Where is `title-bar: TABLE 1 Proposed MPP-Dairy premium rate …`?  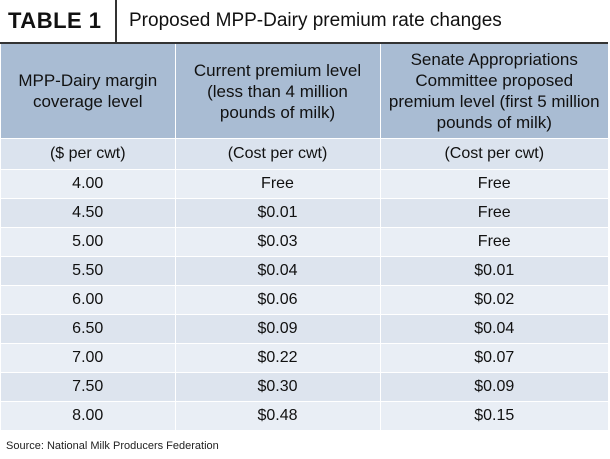
title-bar: TABLE 1 Proposed MPP-Dairy premium rate … is located at coordinates (304, 22).